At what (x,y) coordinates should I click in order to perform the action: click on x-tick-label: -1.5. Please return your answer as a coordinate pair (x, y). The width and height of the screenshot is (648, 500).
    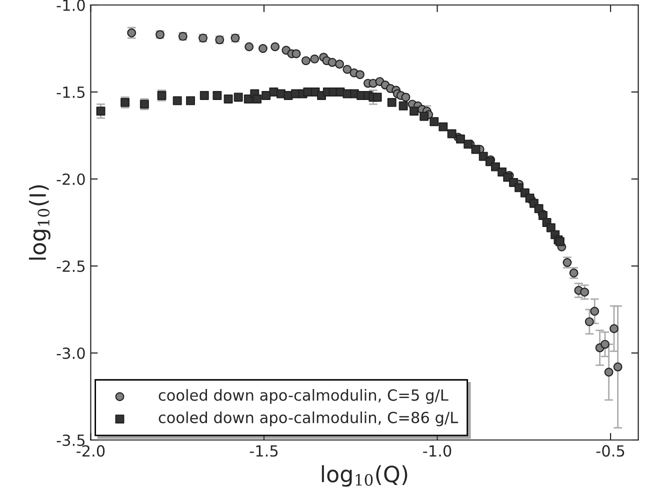
    Looking at the image, I should click on (264, 451).